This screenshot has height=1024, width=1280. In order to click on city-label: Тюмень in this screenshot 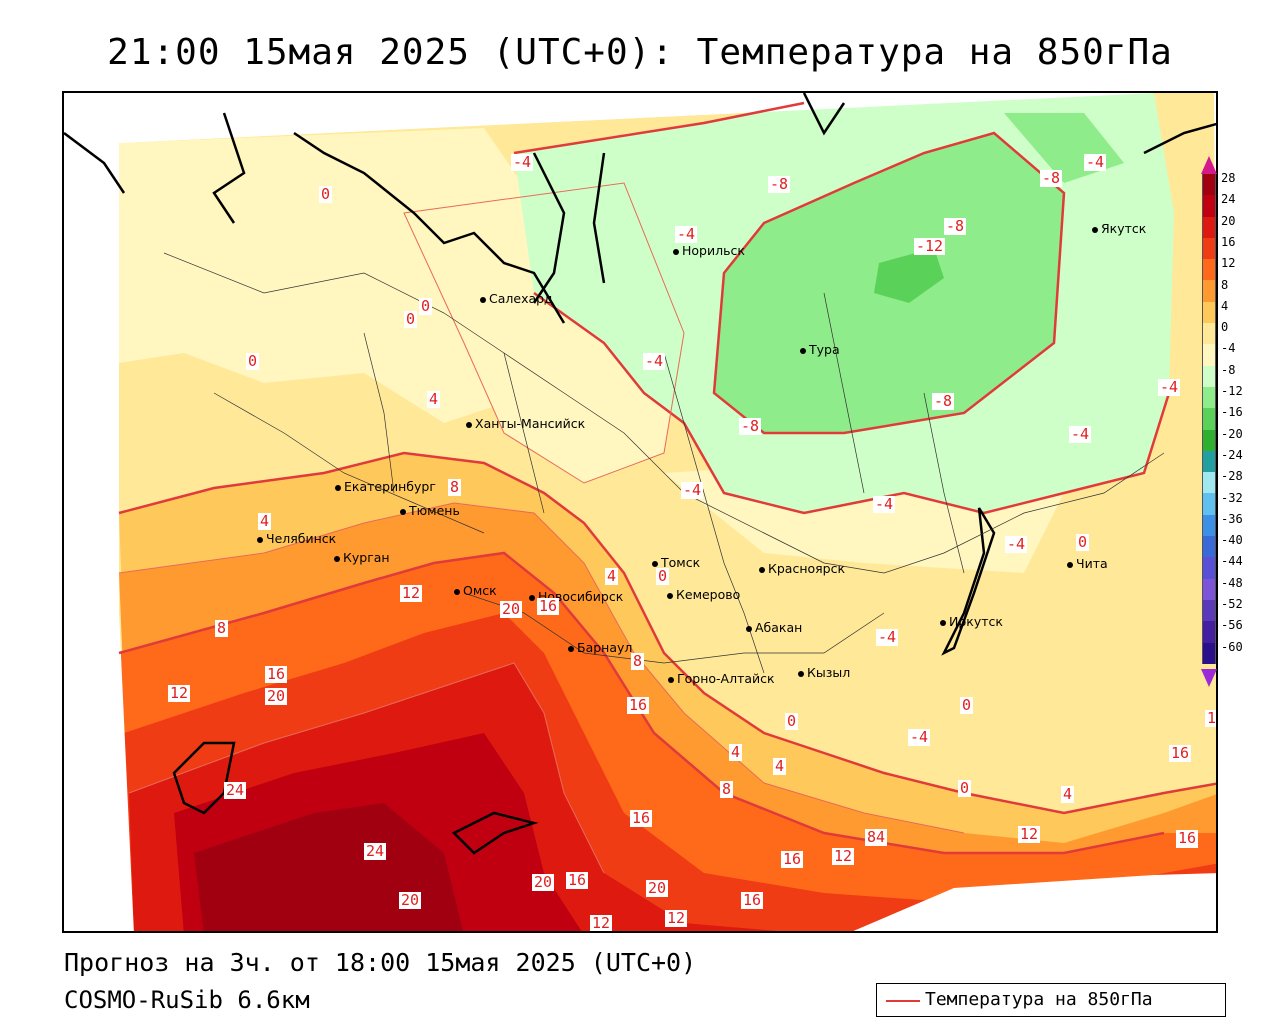, I will do `click(430, 510)`.